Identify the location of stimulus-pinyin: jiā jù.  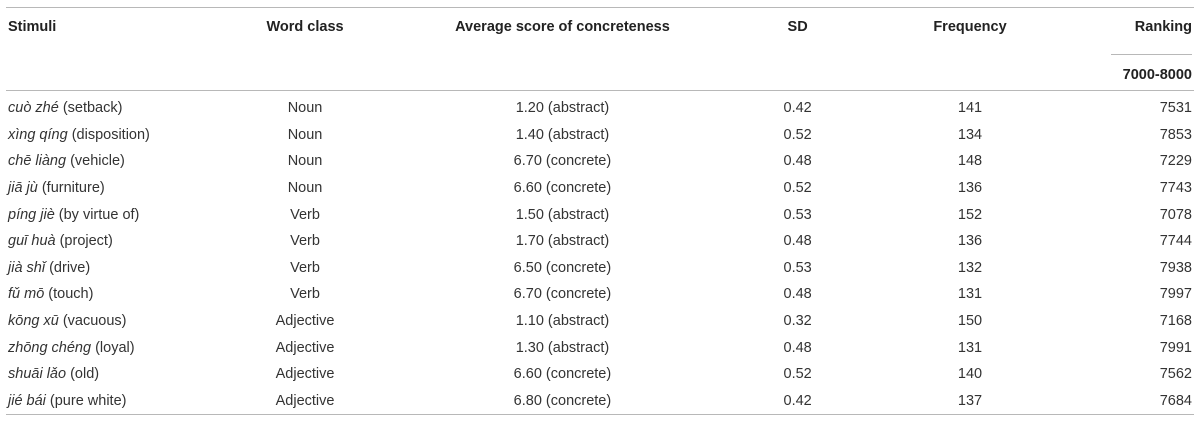
(23, 188).